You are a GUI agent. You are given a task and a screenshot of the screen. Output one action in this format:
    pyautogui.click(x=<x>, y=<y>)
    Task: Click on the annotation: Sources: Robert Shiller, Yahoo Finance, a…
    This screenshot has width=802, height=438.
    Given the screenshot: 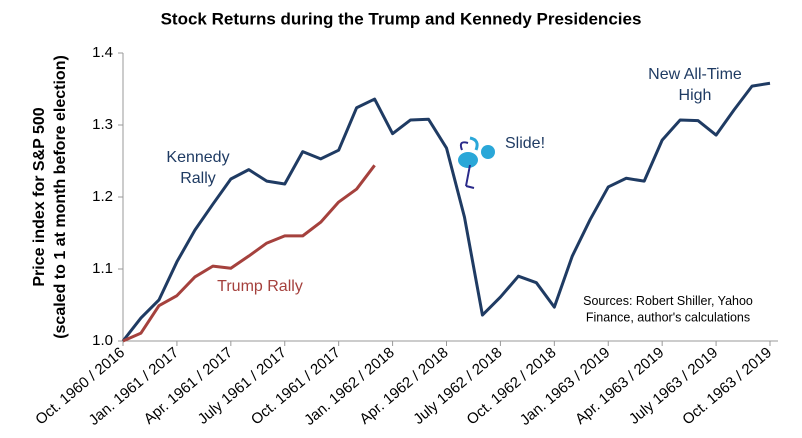 What is the action you would take?
    pyautogui.click(x=668, y=309)
    